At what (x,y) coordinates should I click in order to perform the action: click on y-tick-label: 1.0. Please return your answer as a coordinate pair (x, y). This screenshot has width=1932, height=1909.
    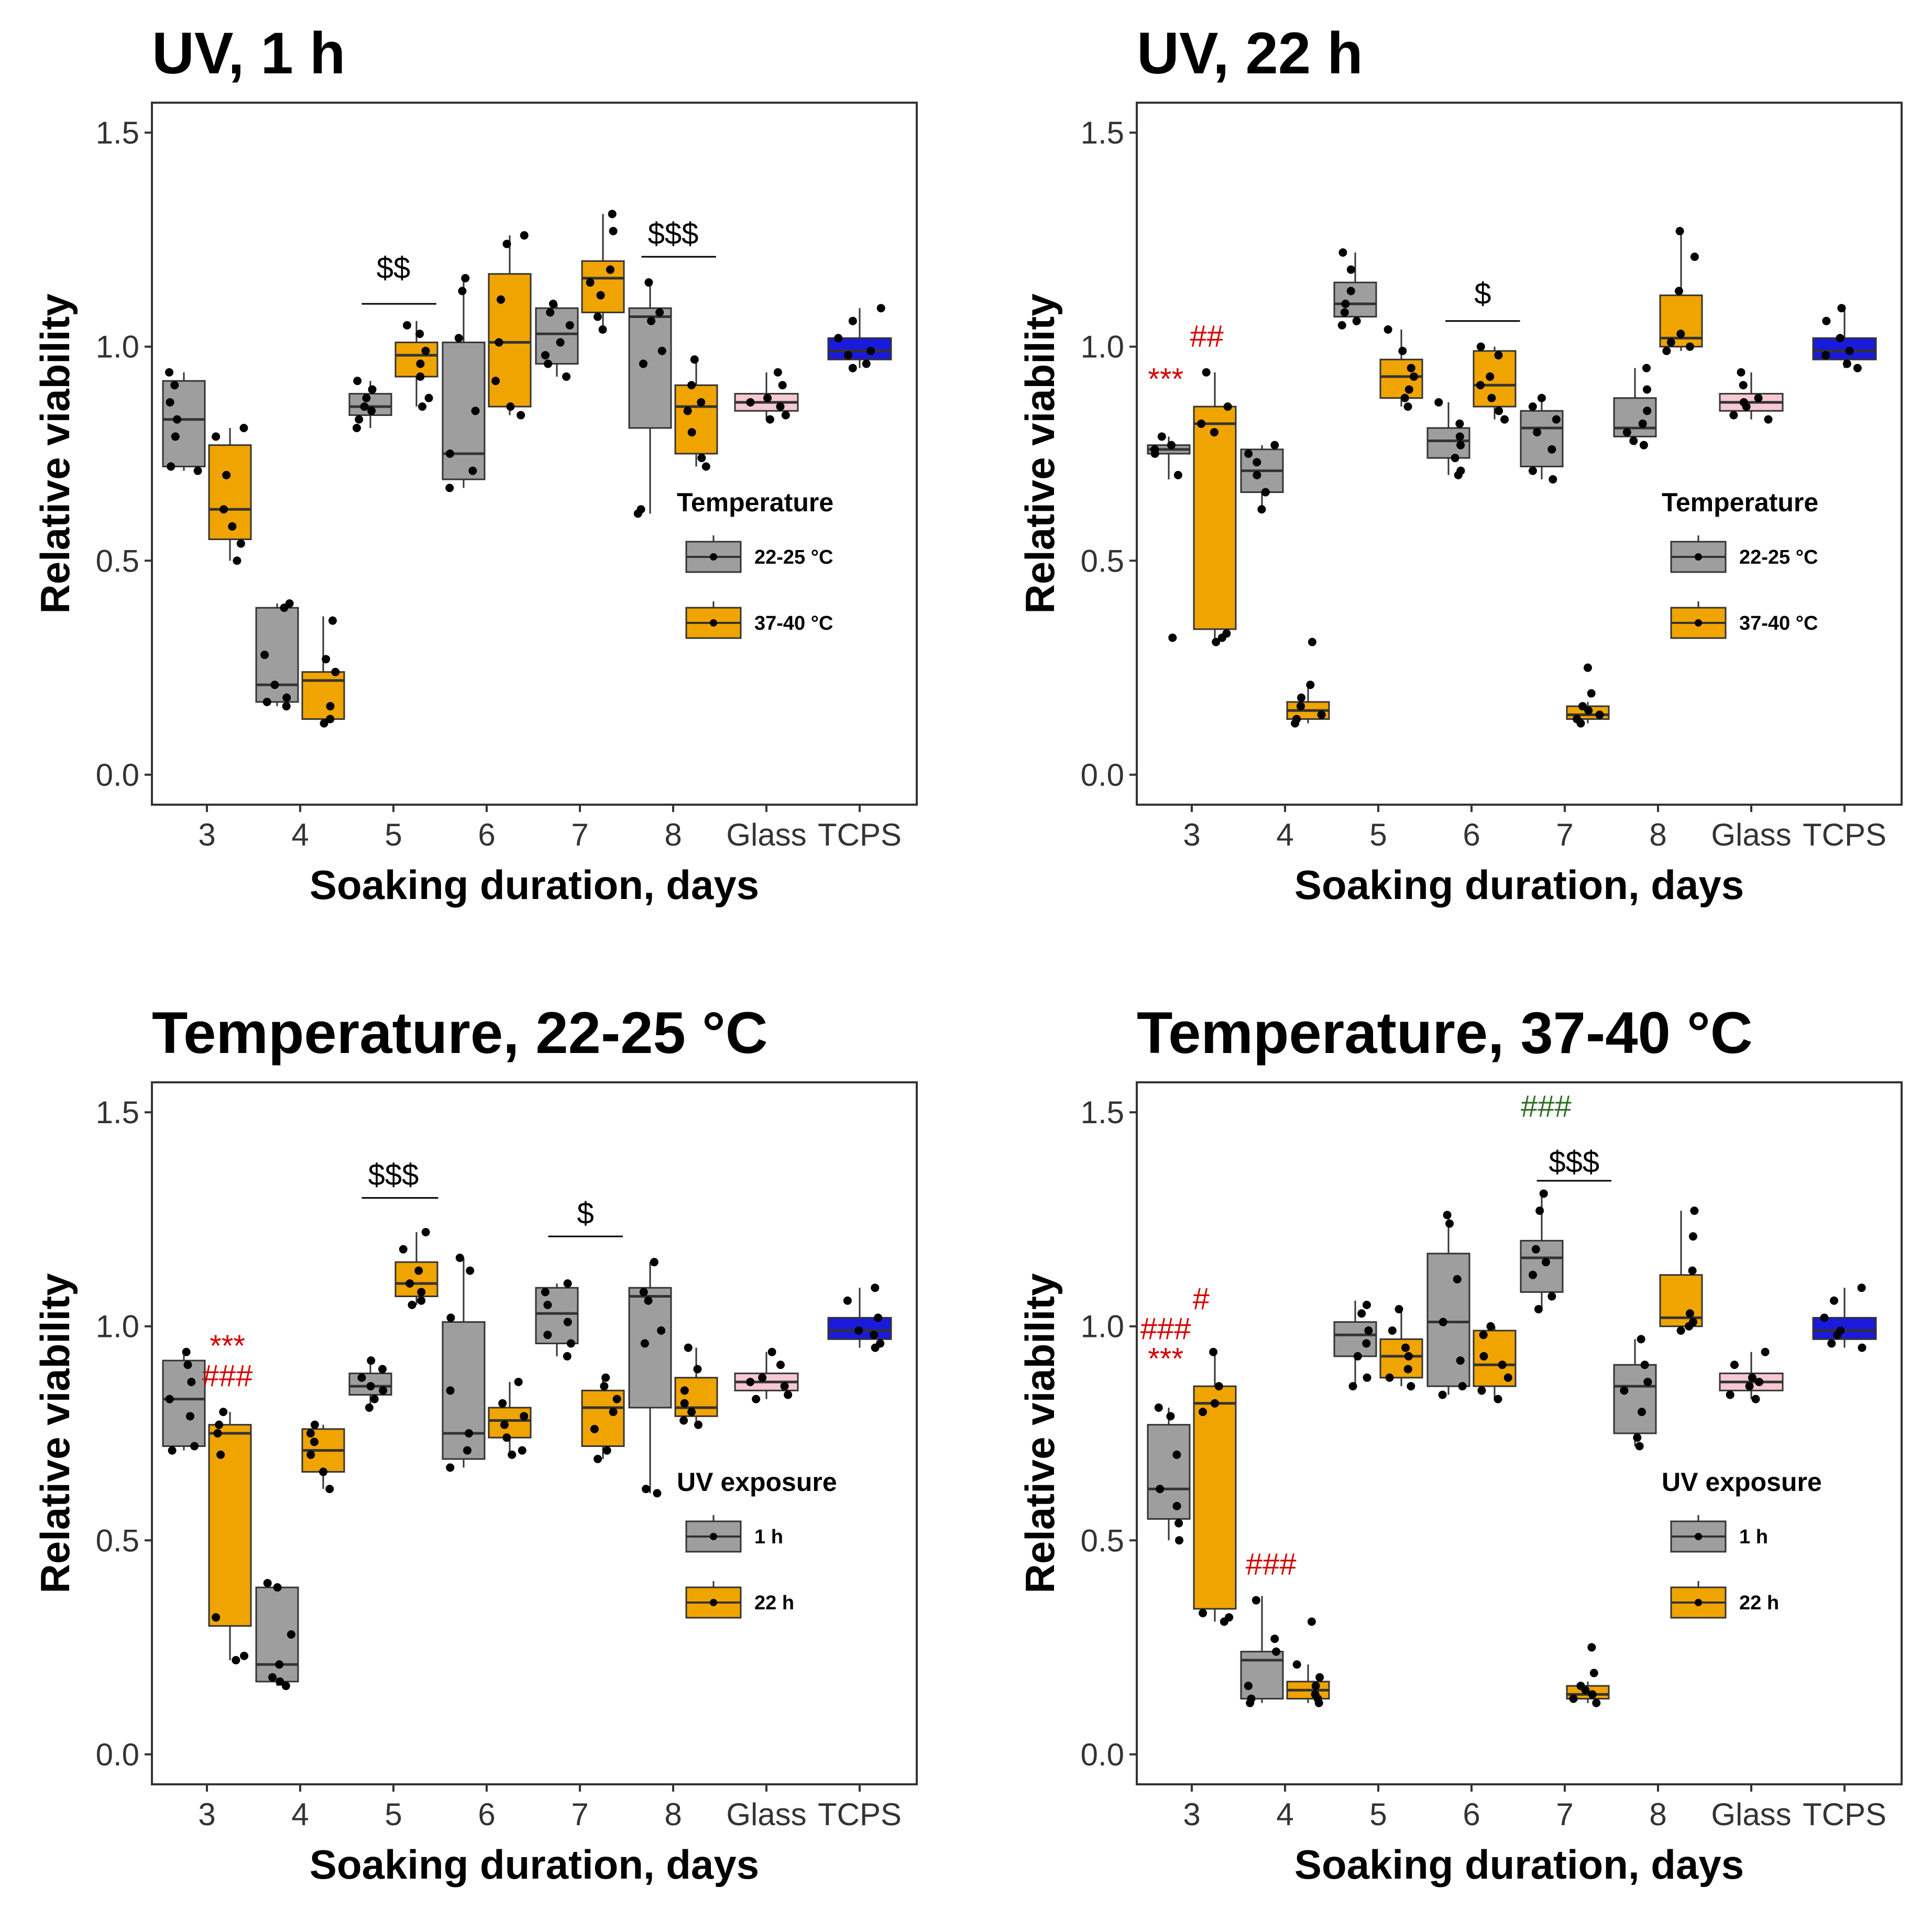
    Looking at the image, I should click on (117, 1326).